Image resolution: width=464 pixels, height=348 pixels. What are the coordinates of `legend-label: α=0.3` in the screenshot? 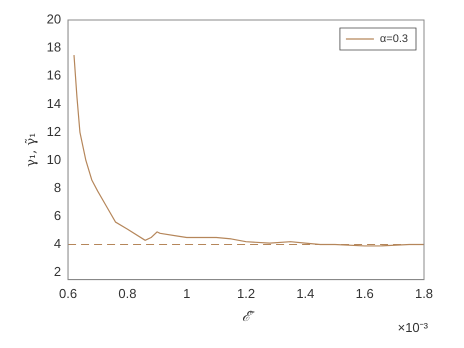 It's located at (394, 39).